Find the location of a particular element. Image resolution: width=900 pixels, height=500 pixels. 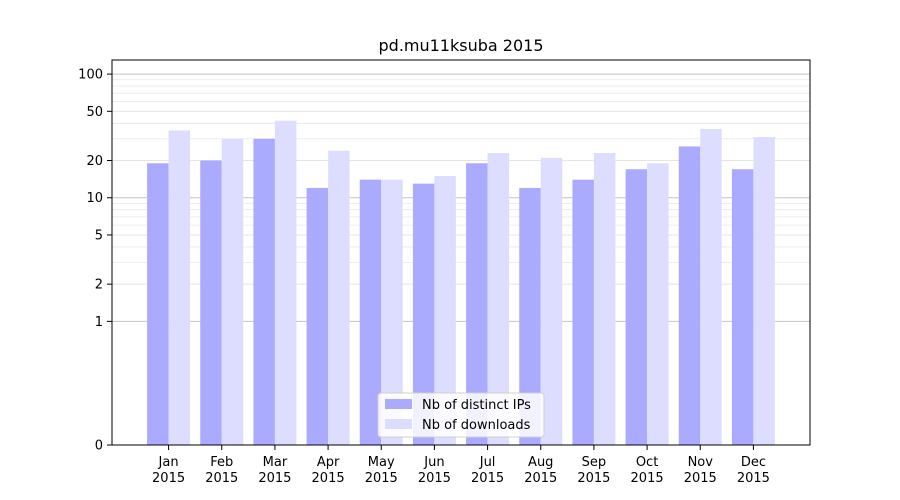

bar-distinct-ips-jul is located at coordinates (477, 304).